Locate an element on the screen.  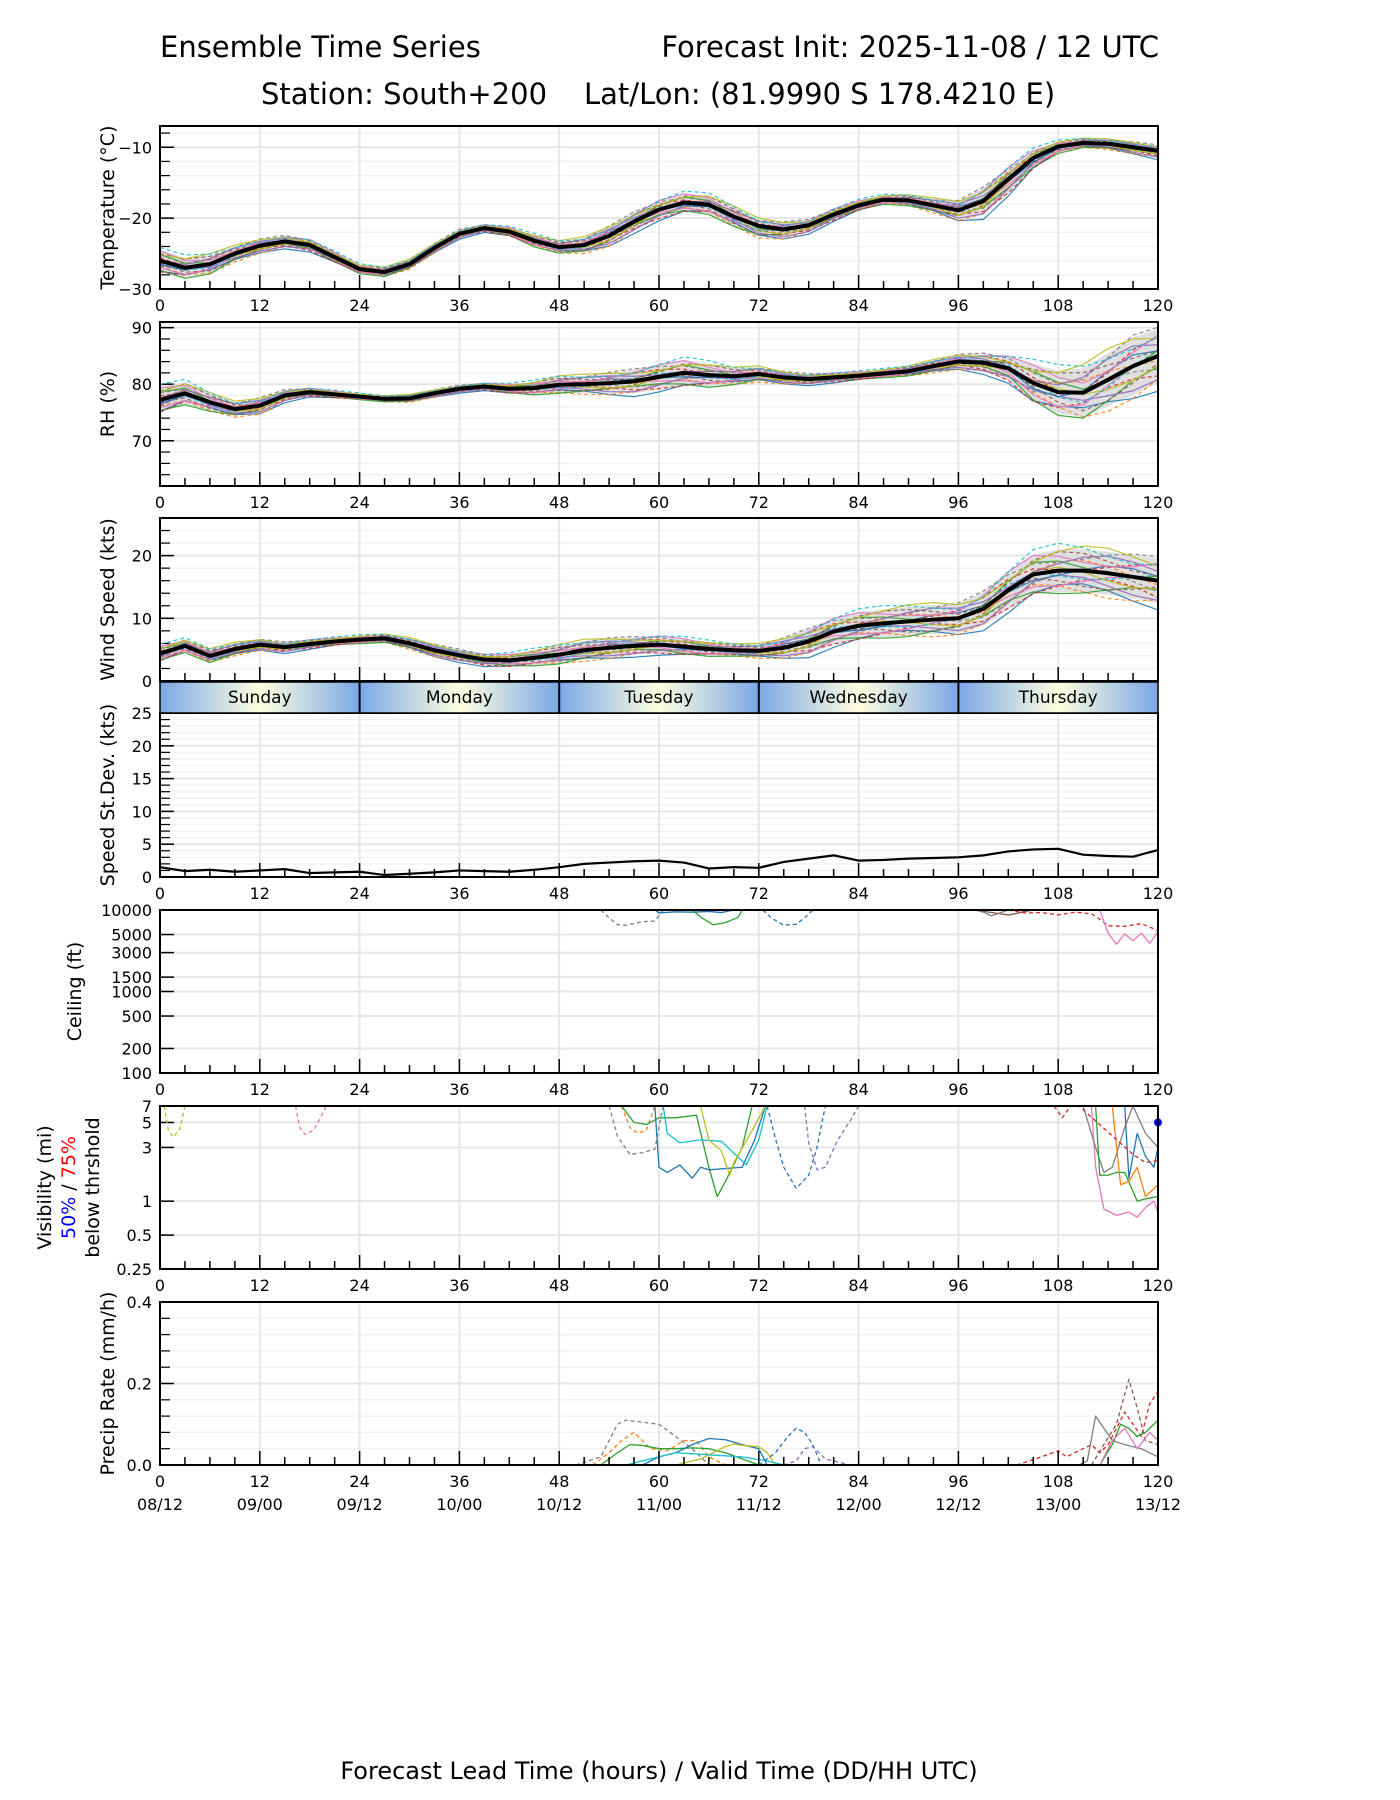
y-tick-label: 1500 is located at coordinates (131, 977).